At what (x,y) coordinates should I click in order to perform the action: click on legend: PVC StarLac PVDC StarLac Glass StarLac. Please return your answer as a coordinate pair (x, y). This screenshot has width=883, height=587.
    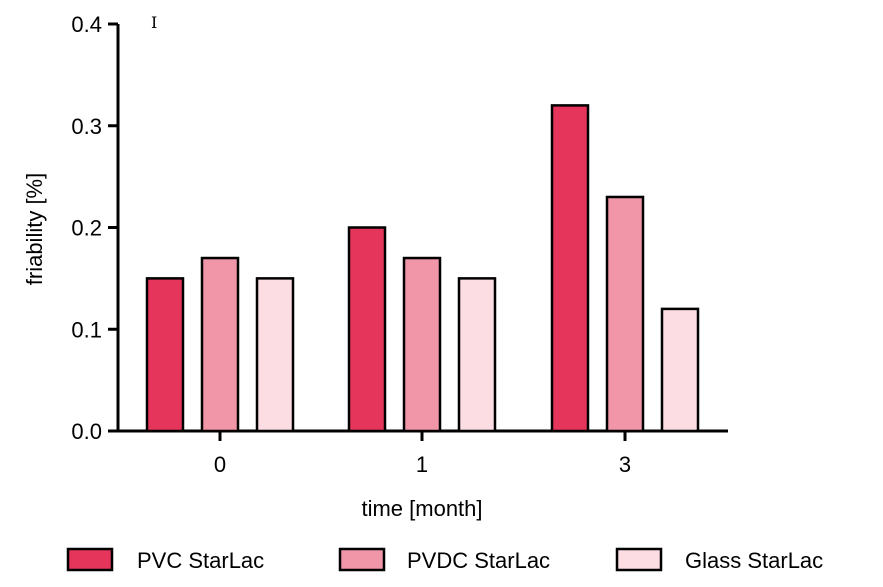
    Looking at the image, I should click on (444, 560).